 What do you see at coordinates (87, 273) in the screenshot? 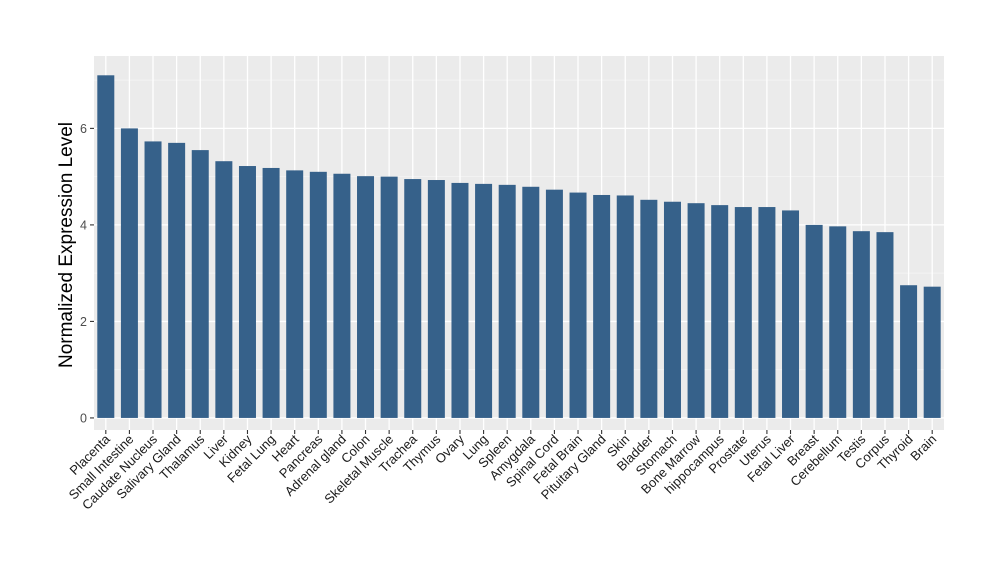
I see `y-axis: 0 2 4 6` at bounding box center [87, 273].